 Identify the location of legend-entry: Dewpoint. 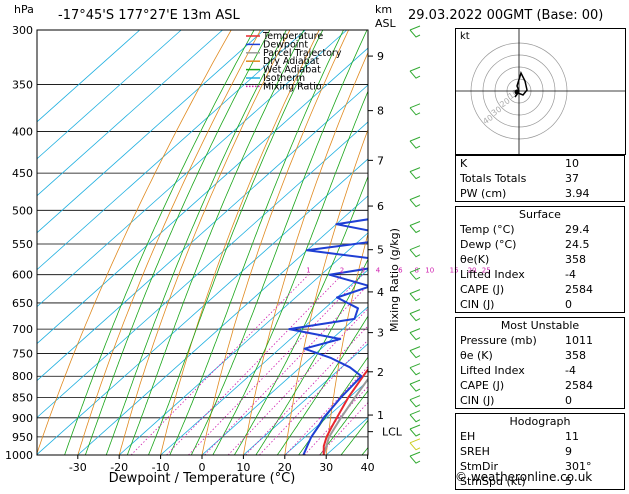
(285, 44).